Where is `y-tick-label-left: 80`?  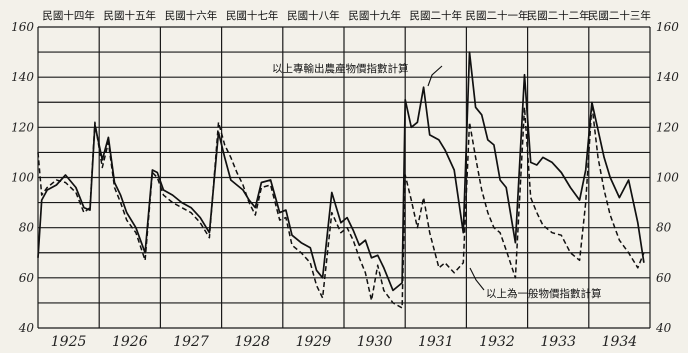 y-tick-label-left: 80 is located at coordinates (27, 228).